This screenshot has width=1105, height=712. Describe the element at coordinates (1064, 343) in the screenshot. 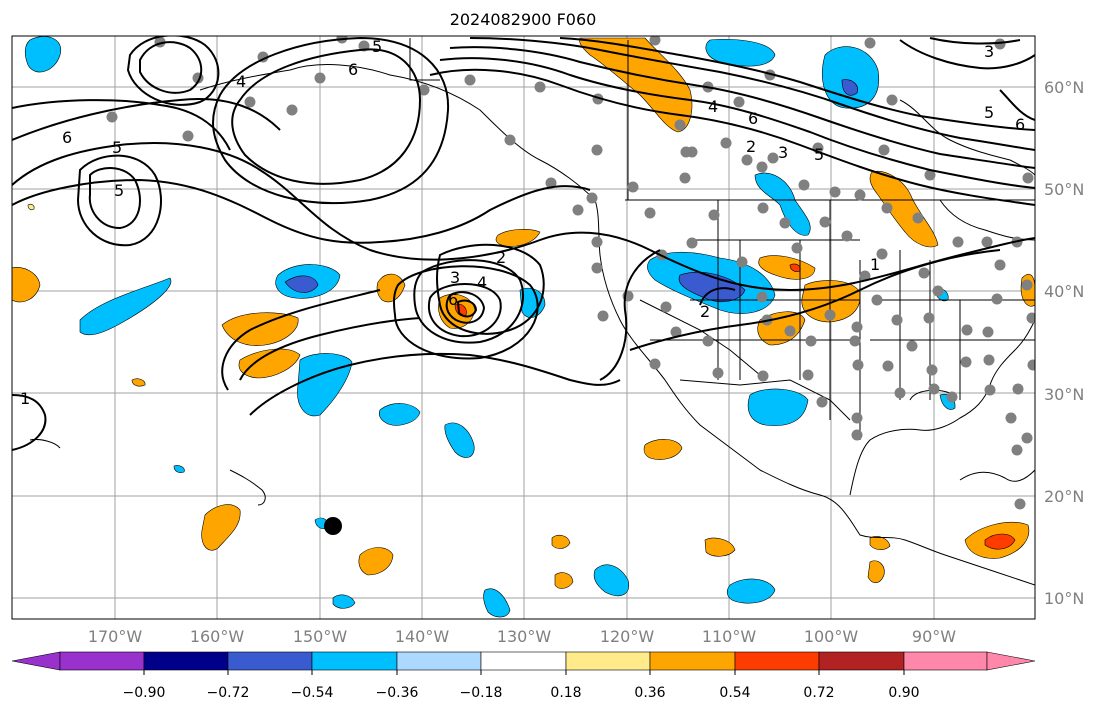

I see `latitude-labels: 60°N 50°N 40°N 30°N 20°N 10°N` at that location.